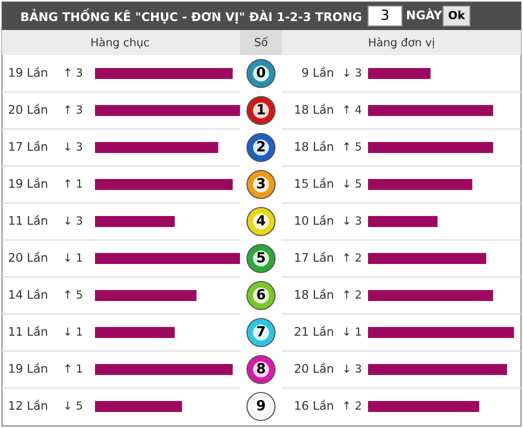  What do you see at coordinates (261, 146) in the screenshot?
I see `y-tick-label: 2` at bounding box center [261, 146].